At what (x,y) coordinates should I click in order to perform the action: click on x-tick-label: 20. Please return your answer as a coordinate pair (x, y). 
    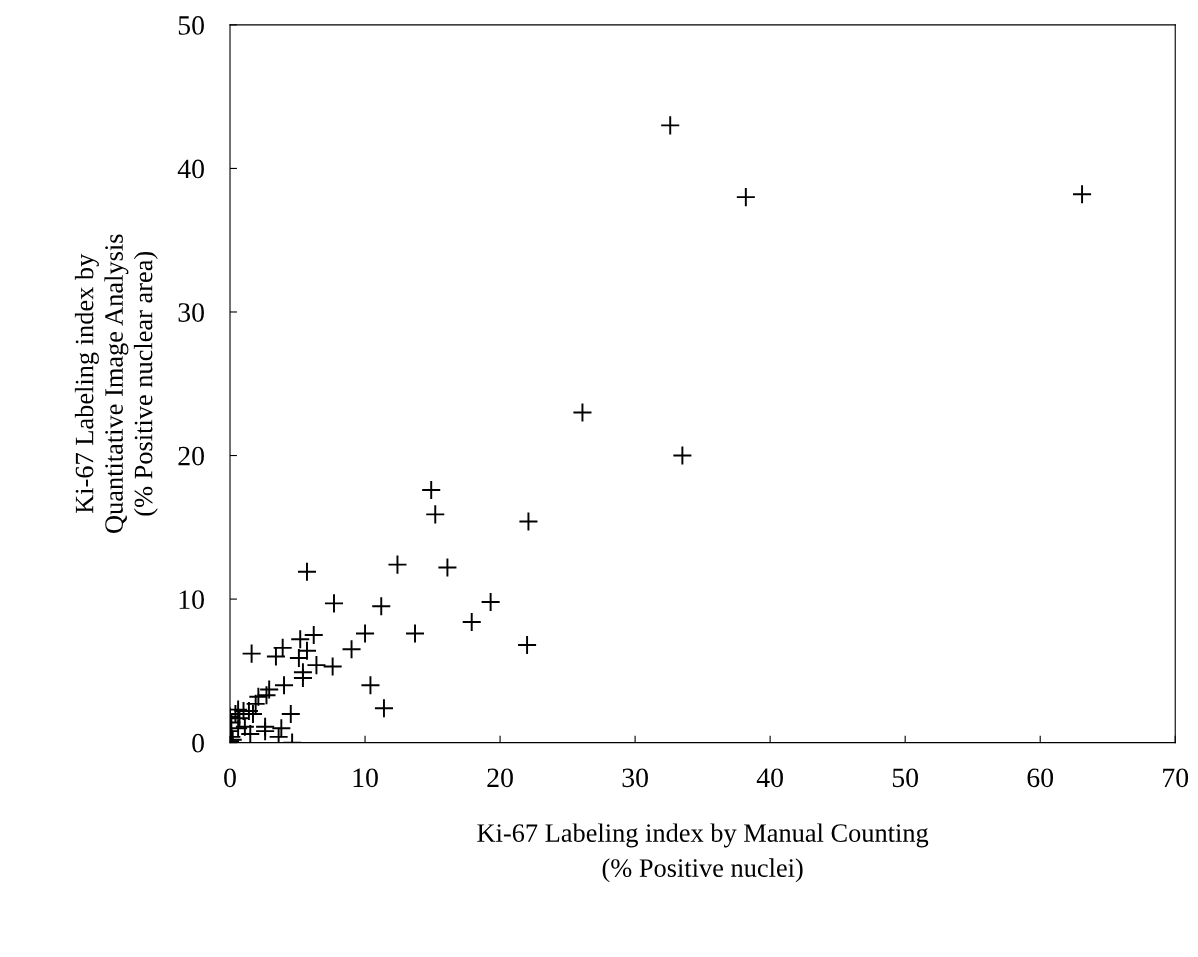
    Looking at the image, I should click on (500, 778).